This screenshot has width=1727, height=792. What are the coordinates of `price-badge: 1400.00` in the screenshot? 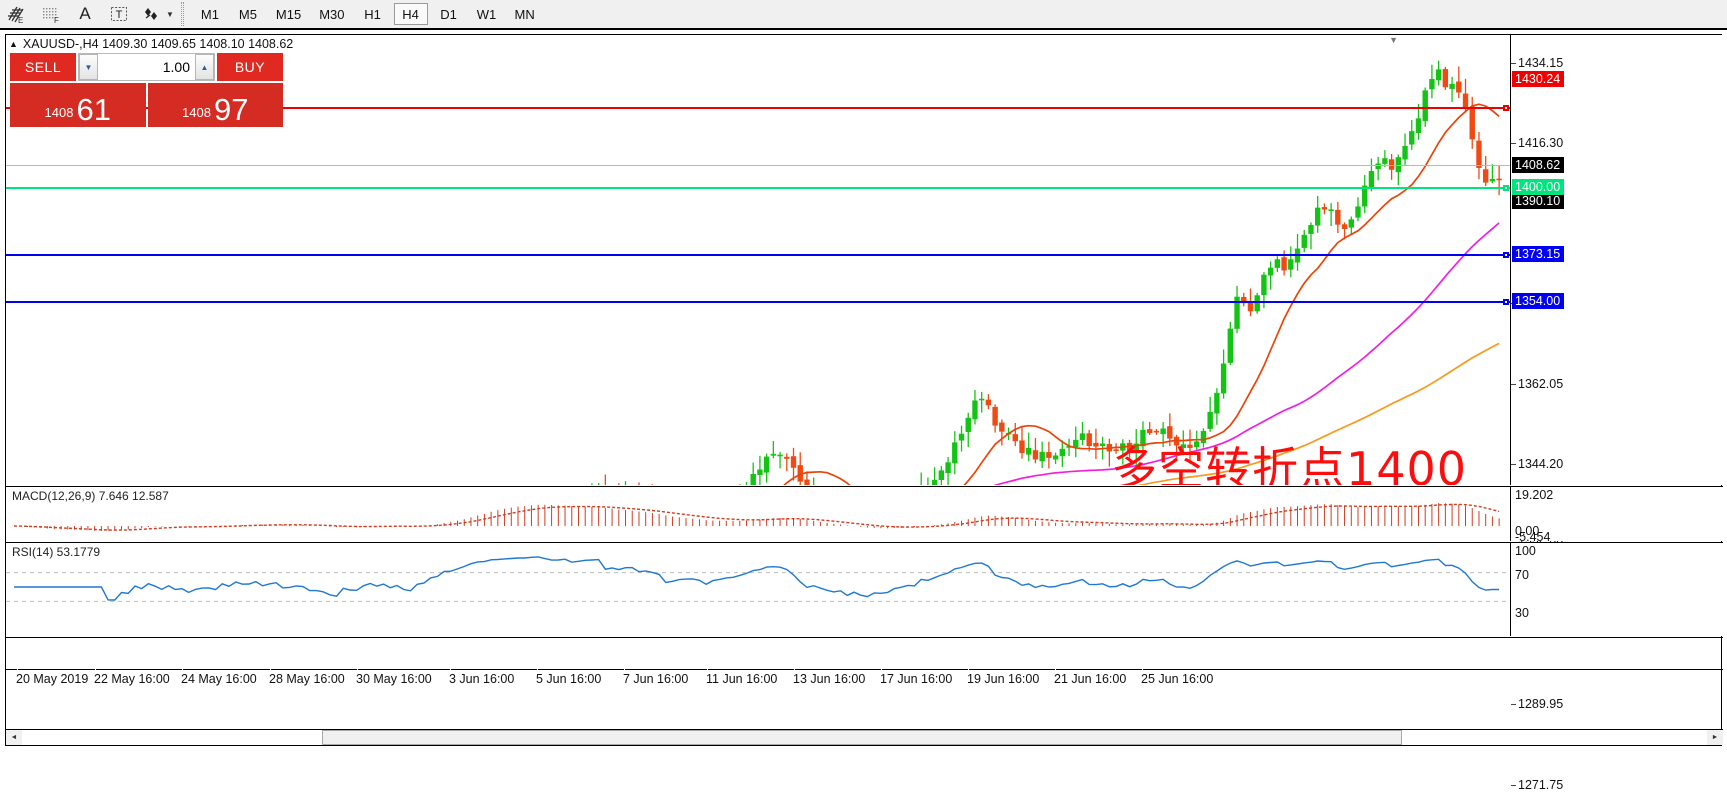 It's located at (1538, 187).